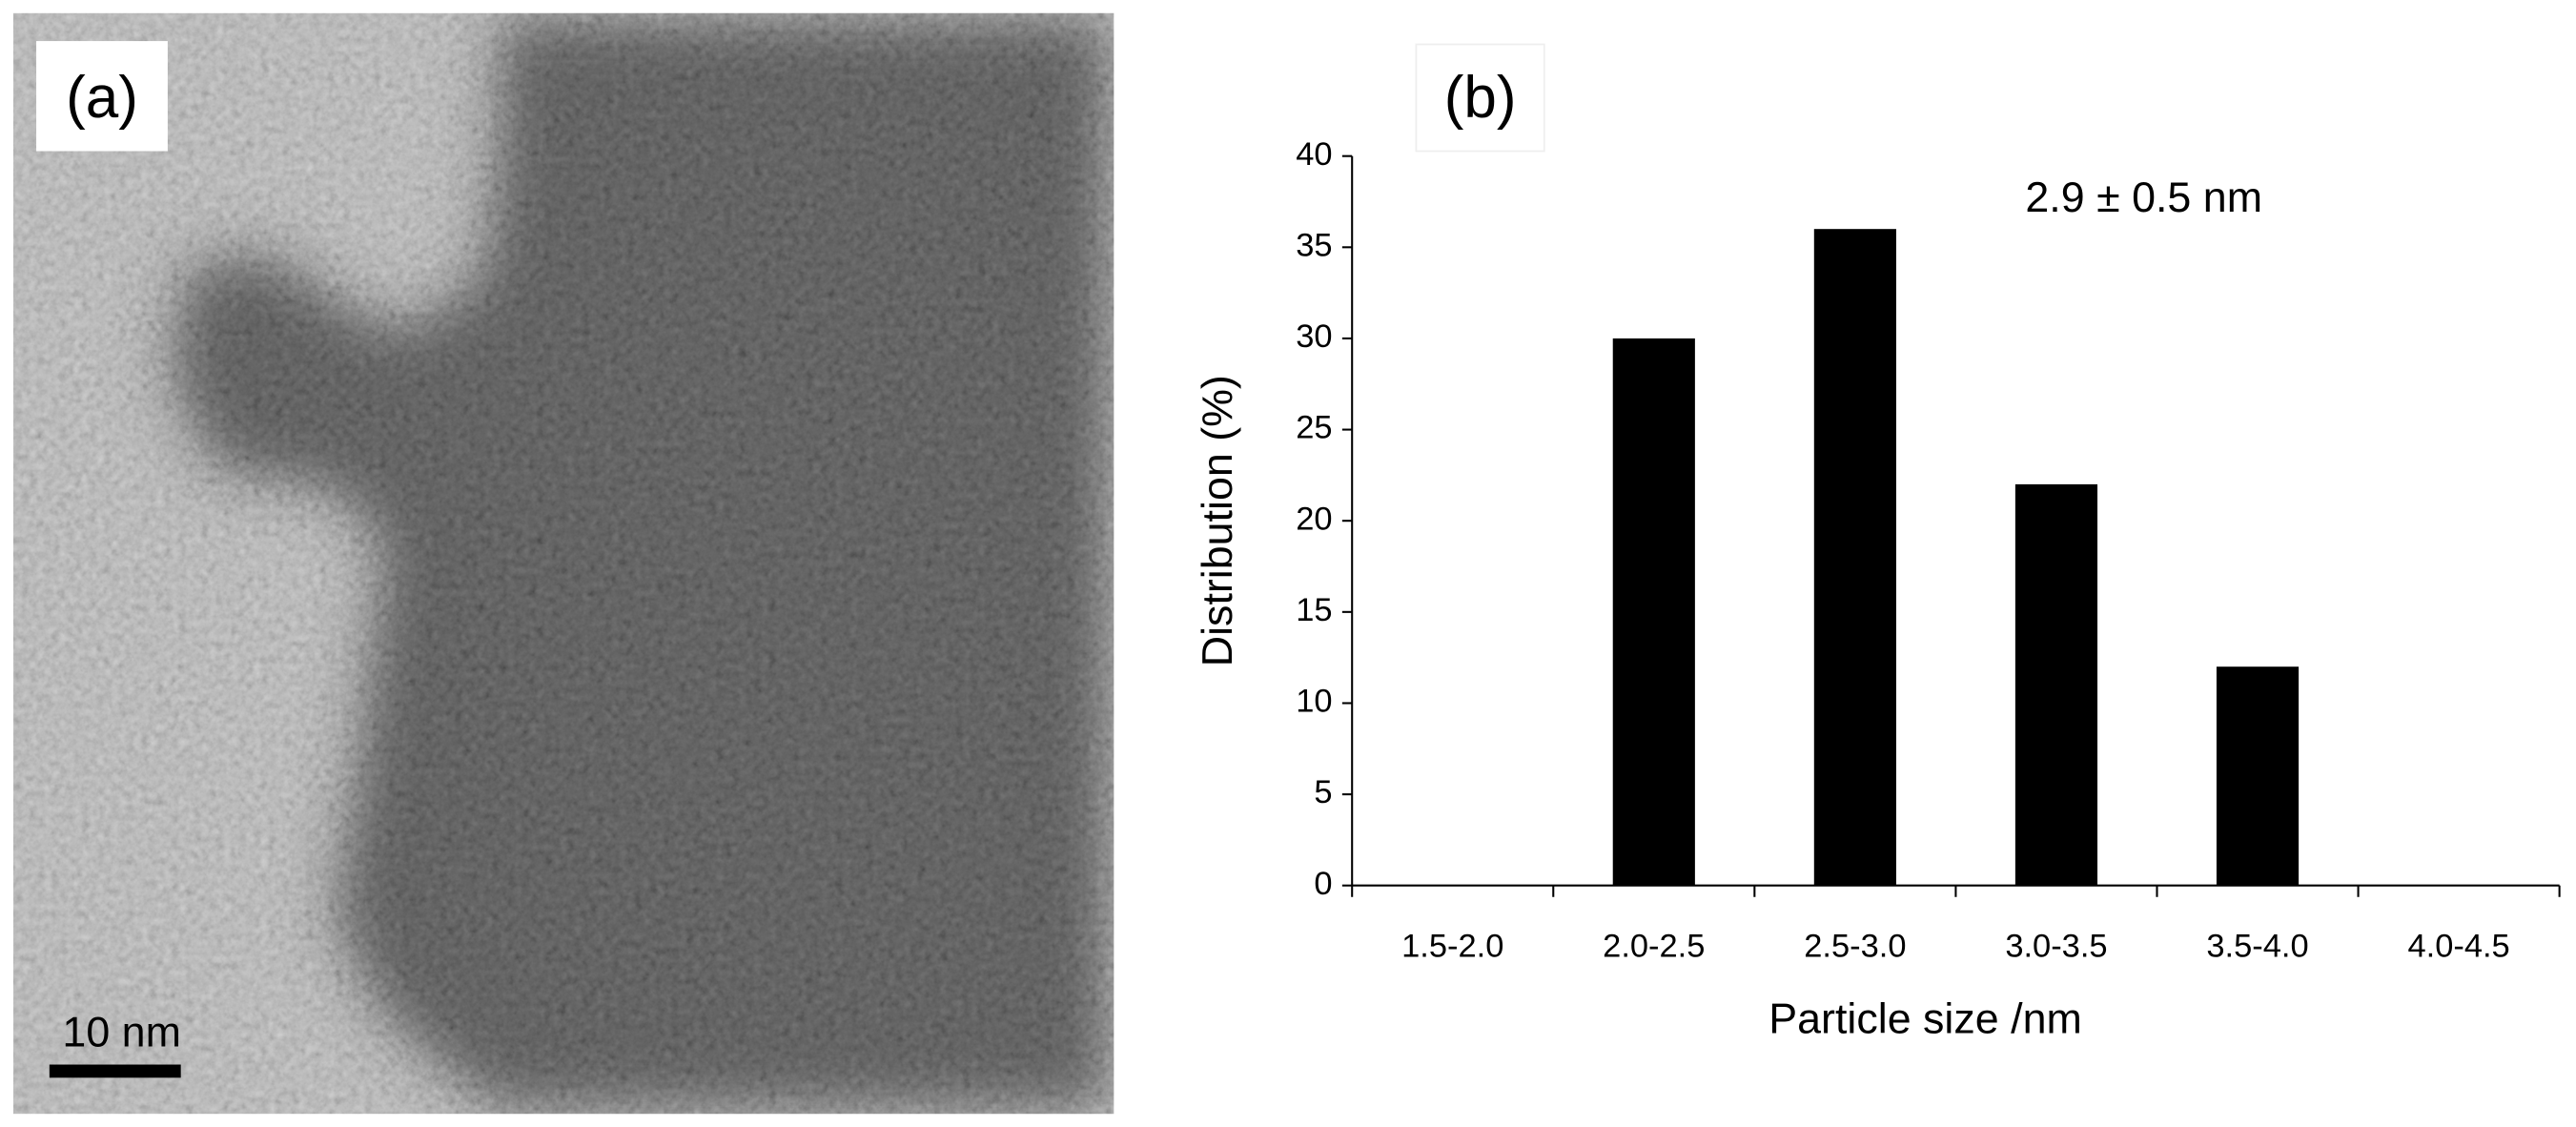  I want to click on y-tick-label: 15, so click(1314, 610).